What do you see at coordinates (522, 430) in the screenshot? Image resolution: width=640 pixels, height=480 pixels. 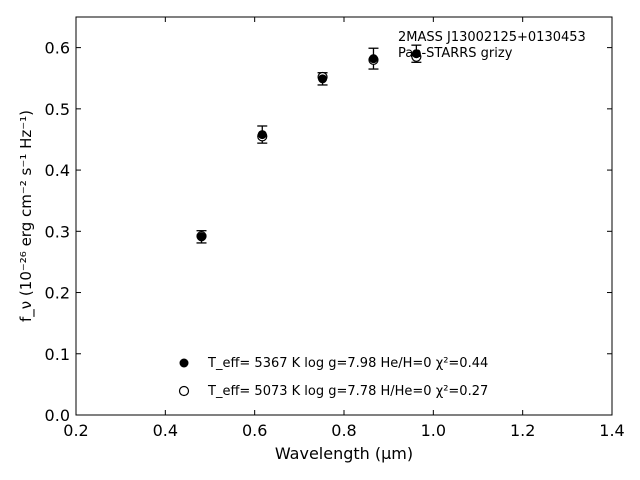 I see `x-tick-label: 1.2` at bounding box center [522, 430].